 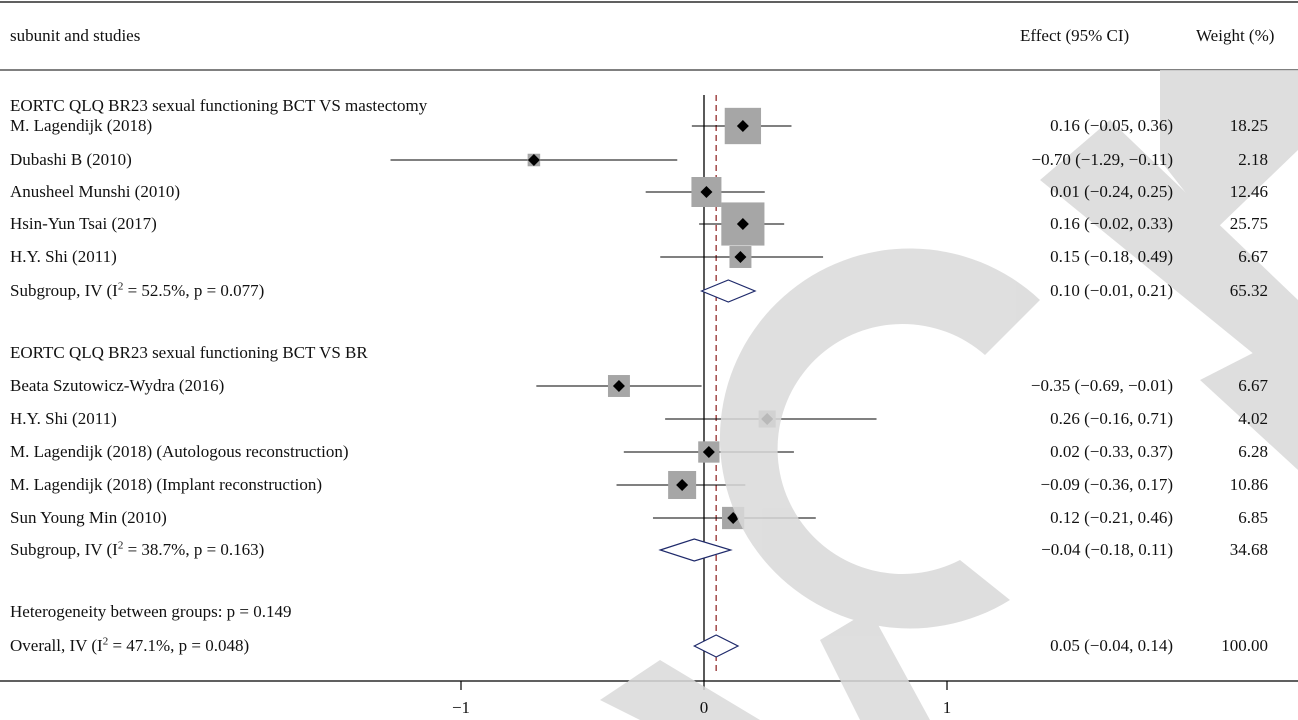 I want to click on effect-ci-value: 0.01 (−0.24, 0.25), so click(x=1111, y=191).